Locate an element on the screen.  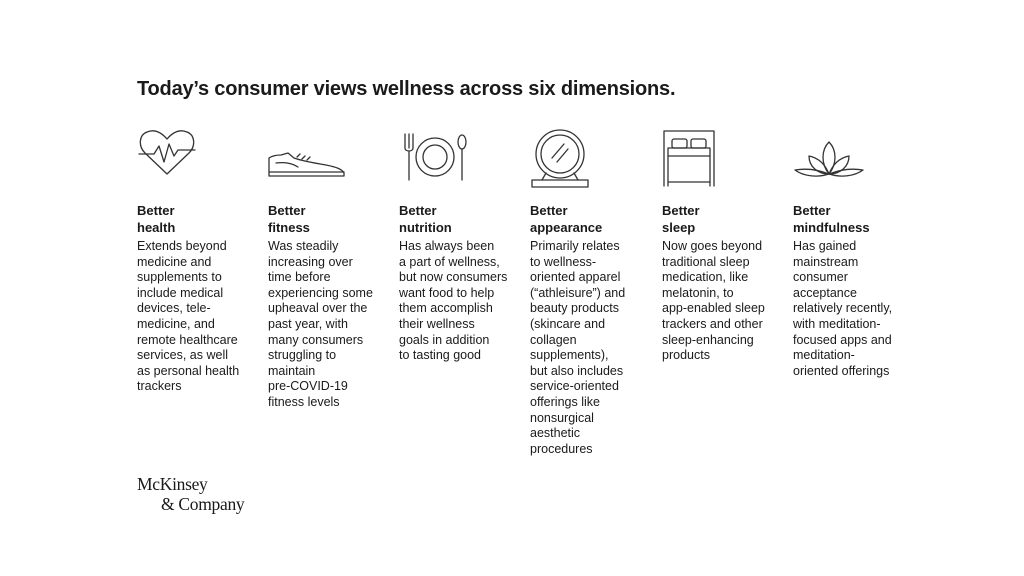
heart-pulse-icon is located at coordinates (177, 158).